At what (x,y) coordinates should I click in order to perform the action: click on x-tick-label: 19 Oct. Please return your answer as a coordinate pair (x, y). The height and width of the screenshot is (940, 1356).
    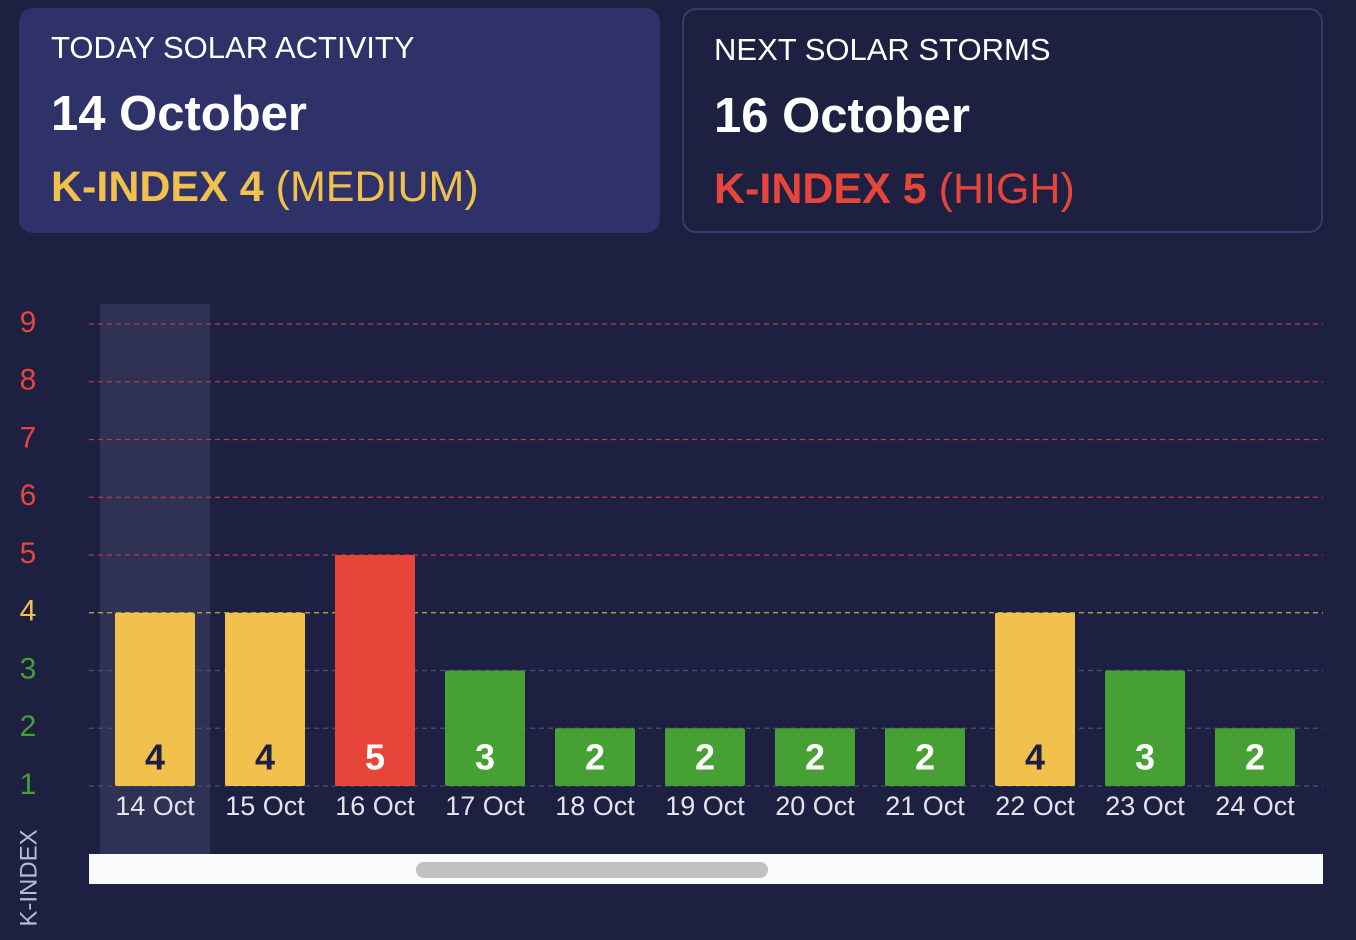
    Looking at the image, I should click on (705, 806).